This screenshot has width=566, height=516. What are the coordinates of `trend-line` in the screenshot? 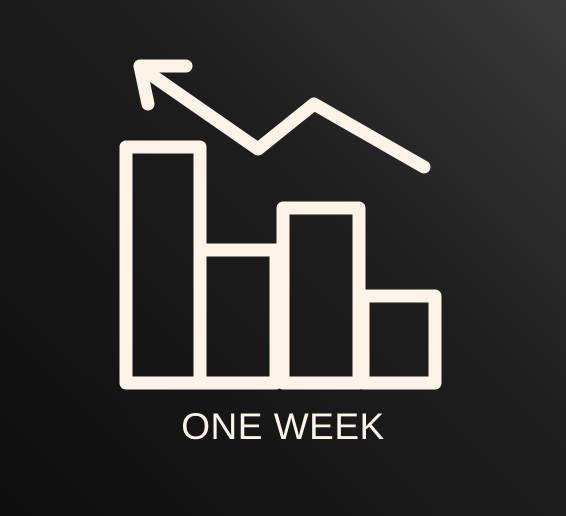 It's located at (287, 120).